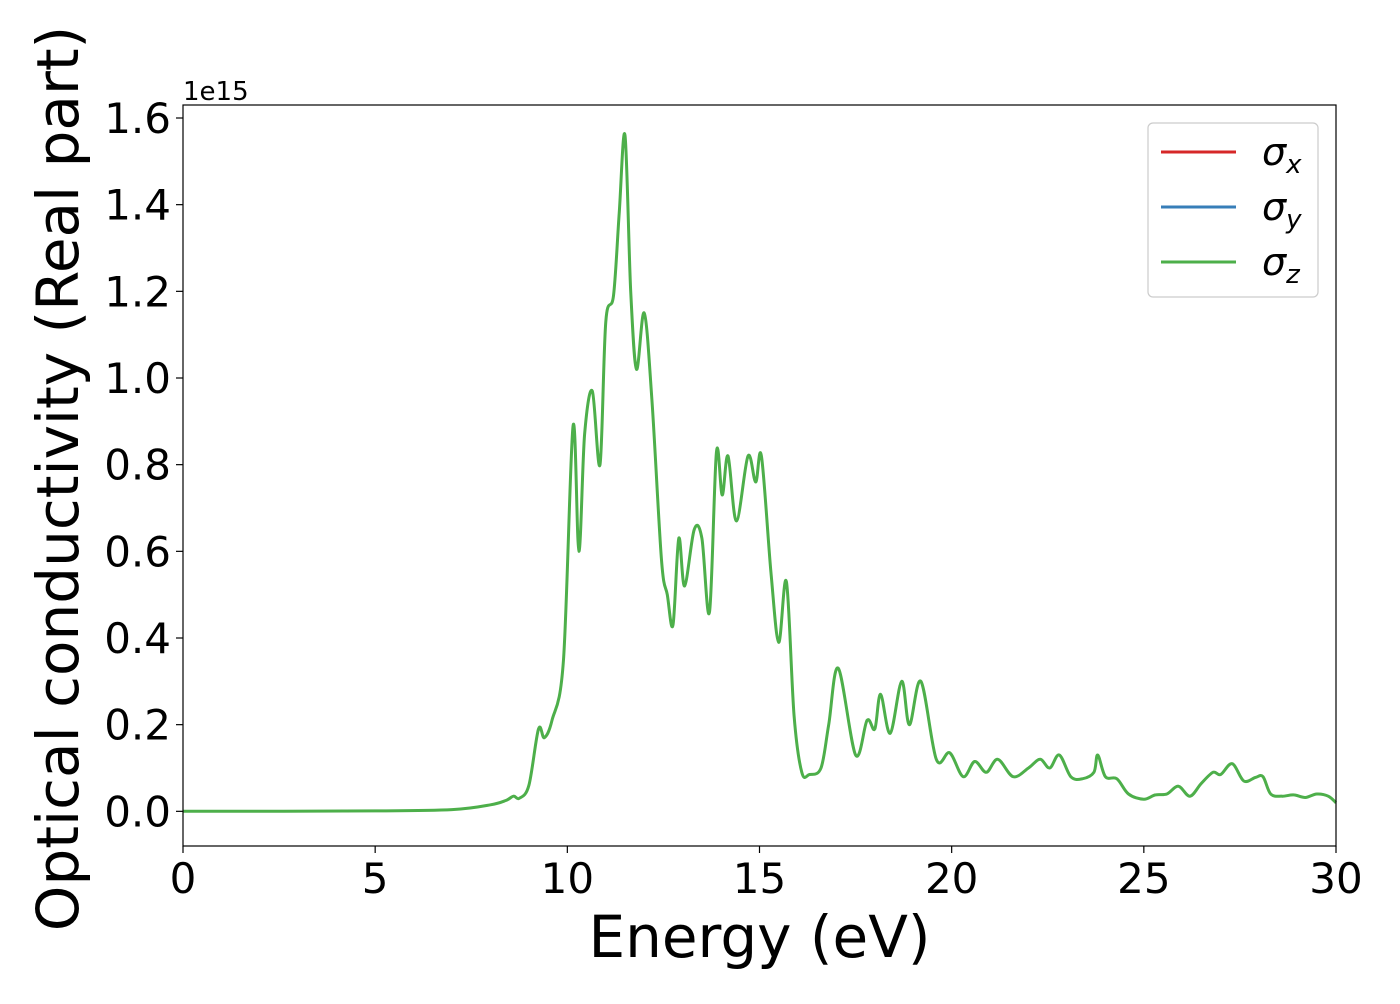 Image resolution: width=1400 pixels, height=1004 pixels. I want to click on y-tick-label: 1.4, so click(137, 205).